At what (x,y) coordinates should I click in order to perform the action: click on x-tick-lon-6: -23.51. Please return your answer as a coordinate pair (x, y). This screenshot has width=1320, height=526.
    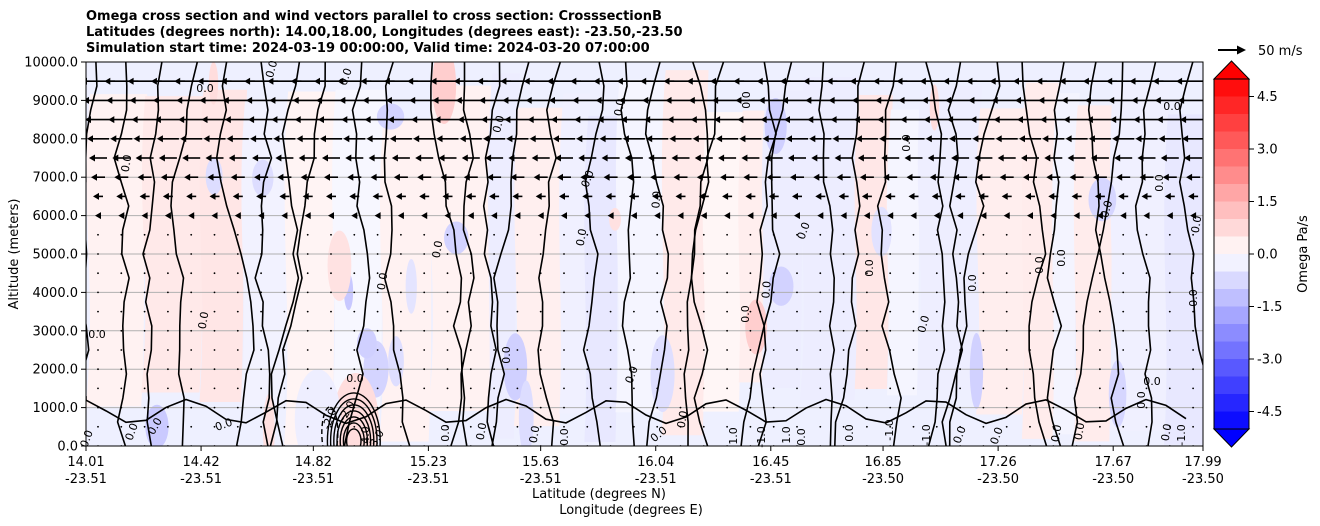
    Looking at the image, I should click on (771, 479).